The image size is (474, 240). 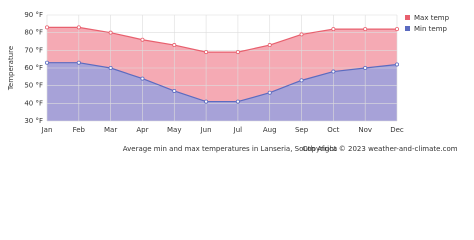 I want to click on x-tick-label: Jun, so click(x=206, y=130).